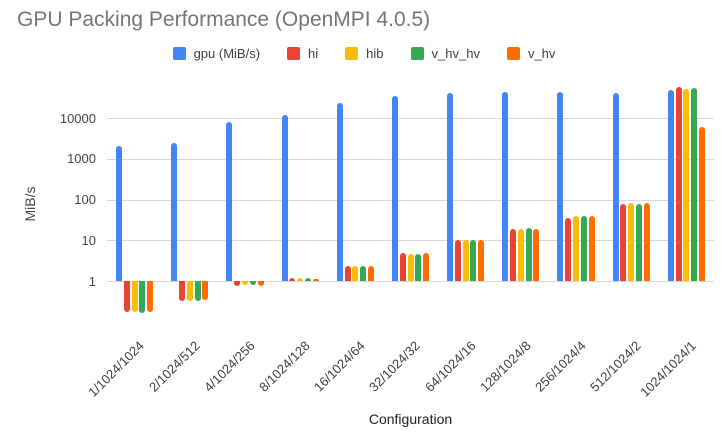 Image resolution: width=728 pixels, height=440 pixels. I want to click on x-tick-label: 1/1024/1024, so click(116, 369).